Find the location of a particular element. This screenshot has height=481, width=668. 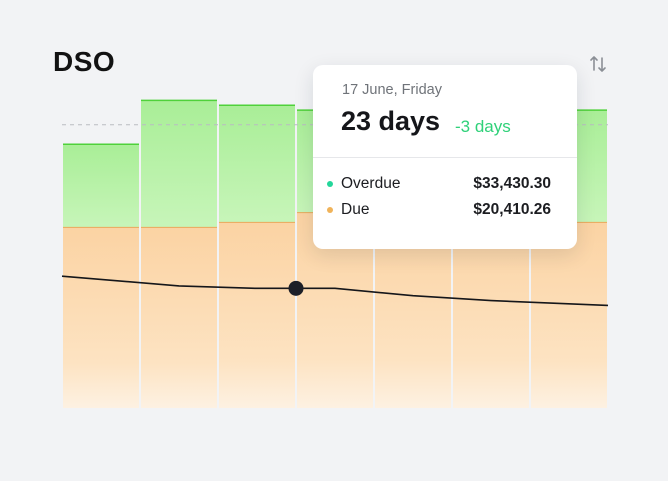

highlight-point is located at coordinates (296, 288).